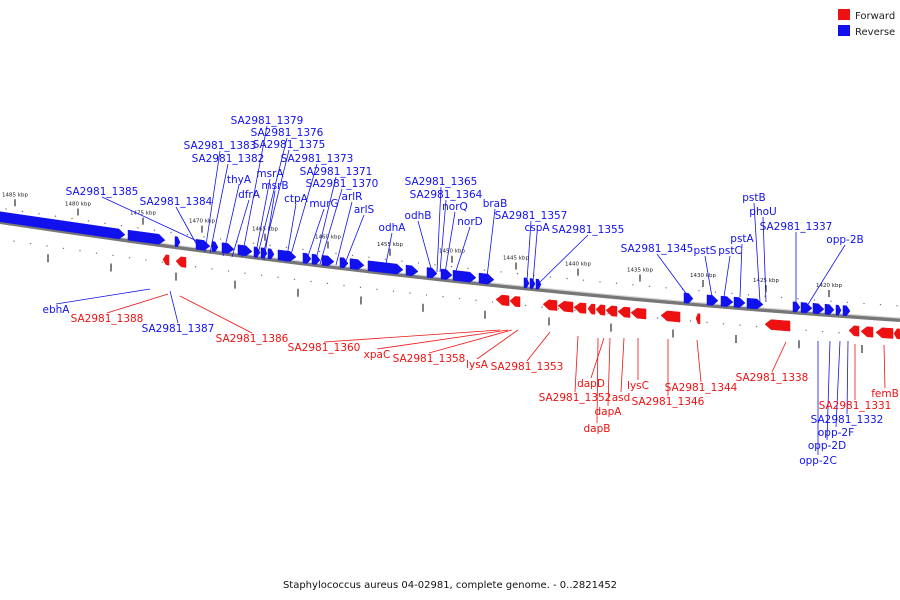  Describe the element at coordinates (827, 446) in the screenshot. I see `reverse-gene-label: opp-2D` at that location.